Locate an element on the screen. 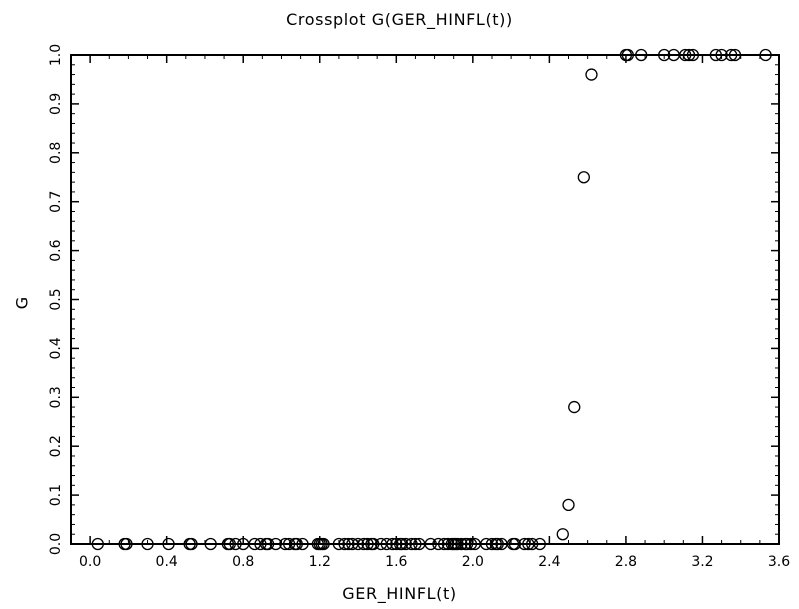 This screenshot has width=799, height=609. y-tick-label: 0.1 is located at coordinates (56, 495).